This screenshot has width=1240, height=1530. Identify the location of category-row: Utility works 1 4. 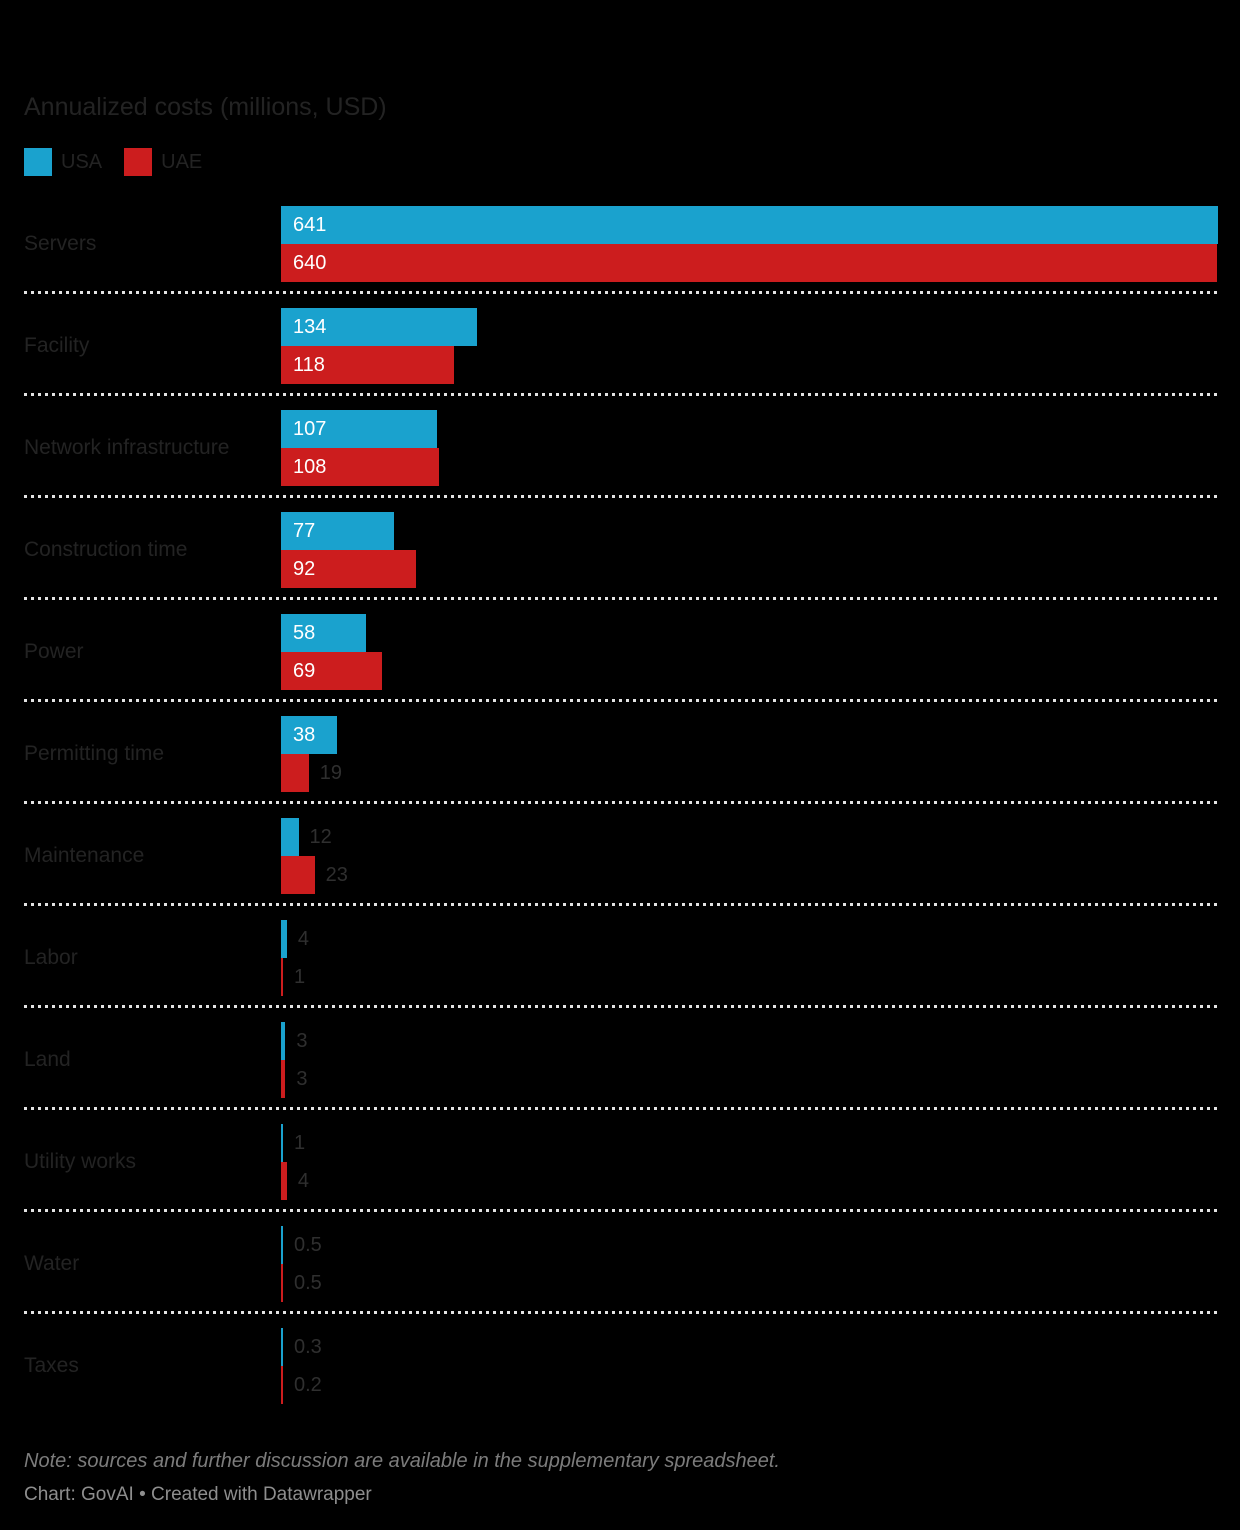
(621, 1162).